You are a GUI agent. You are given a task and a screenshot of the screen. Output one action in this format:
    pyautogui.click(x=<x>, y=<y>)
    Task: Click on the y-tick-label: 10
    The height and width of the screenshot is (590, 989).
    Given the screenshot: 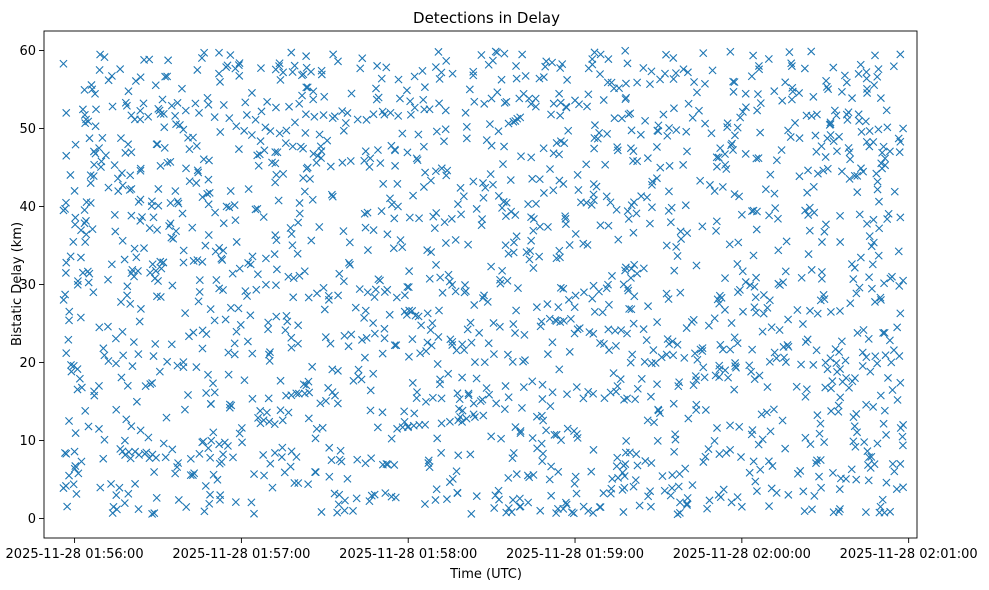 What is the action you would take?
    pyautogui.click(x=27, y=441)
    